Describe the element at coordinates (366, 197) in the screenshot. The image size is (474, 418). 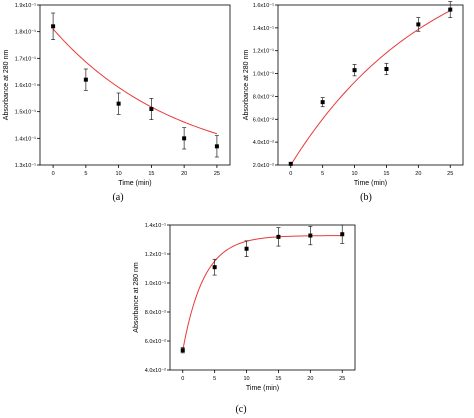
I see `panel-label: (b)` at that location.